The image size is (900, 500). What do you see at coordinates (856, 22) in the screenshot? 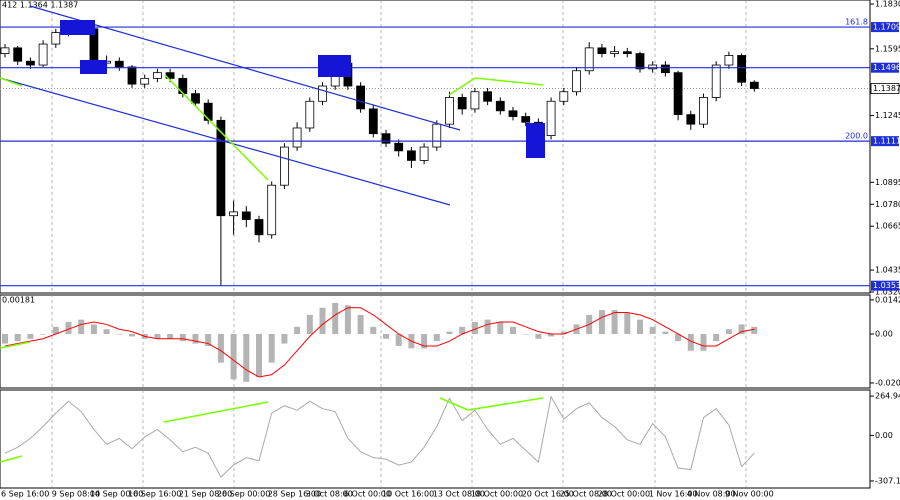
I see `level-note: 161.8` at bounding box center [856, 22].